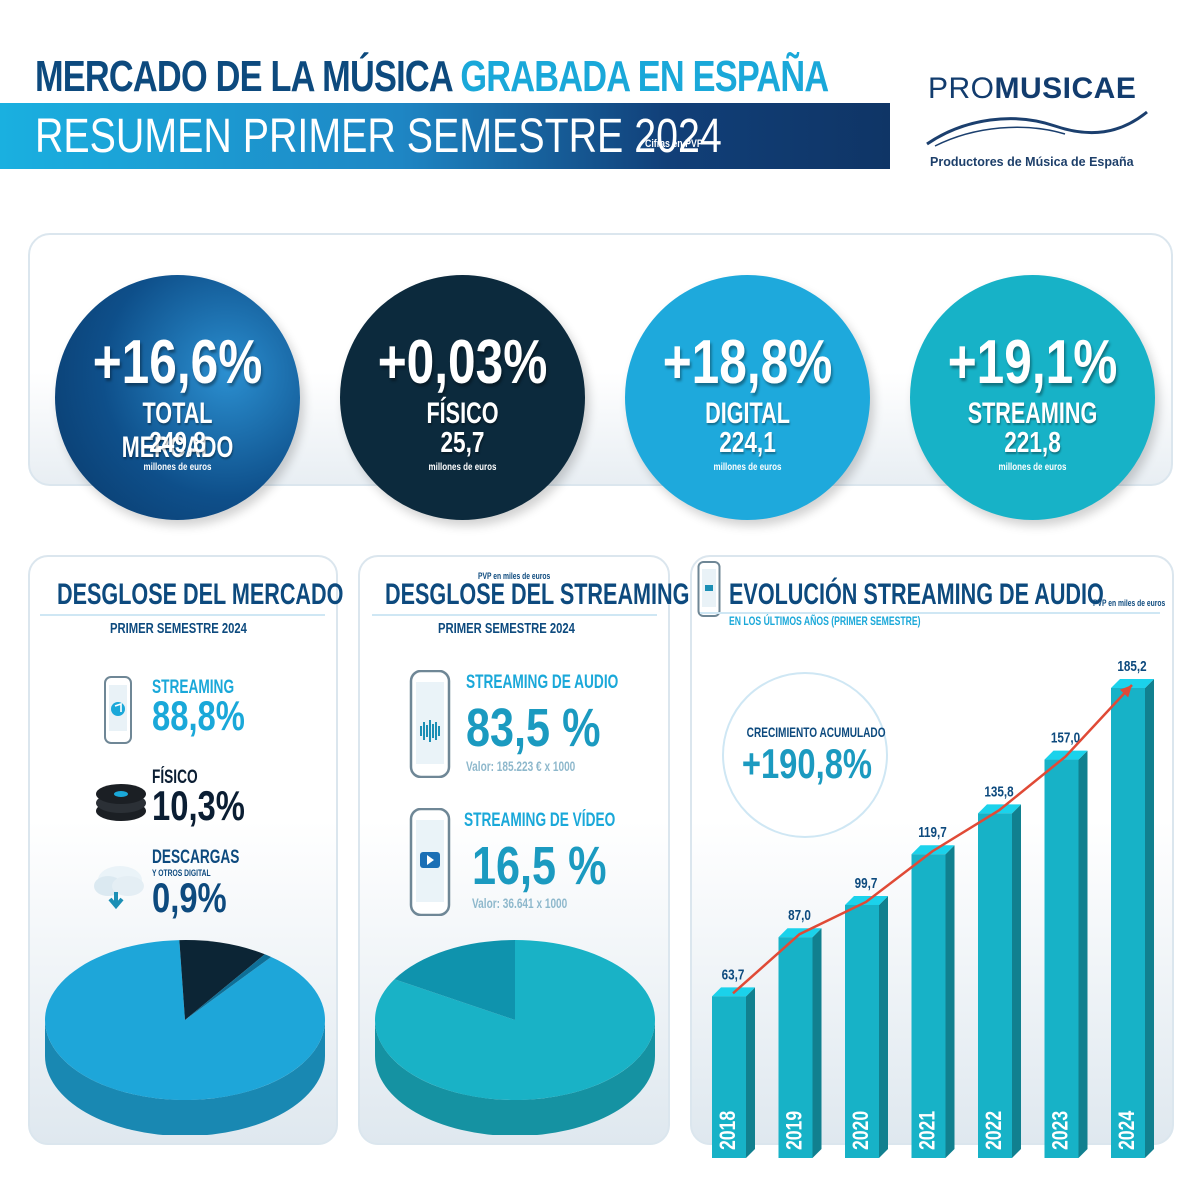 The width and height of the screenshot is (1200, 1200). What do you see at coordinates (521, 766) in the screenshot?
I see `audio-detail: Valor: 185.223 € x 1000` at bounding box center [521, 766].